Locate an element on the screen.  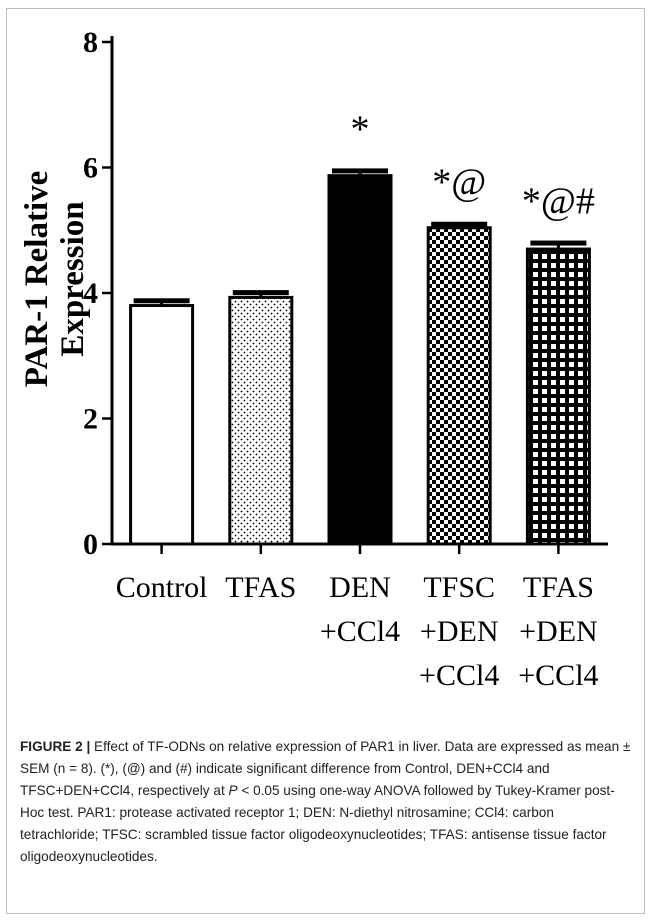
x-tick-label: TFSC is located at coordinates (459, 587).